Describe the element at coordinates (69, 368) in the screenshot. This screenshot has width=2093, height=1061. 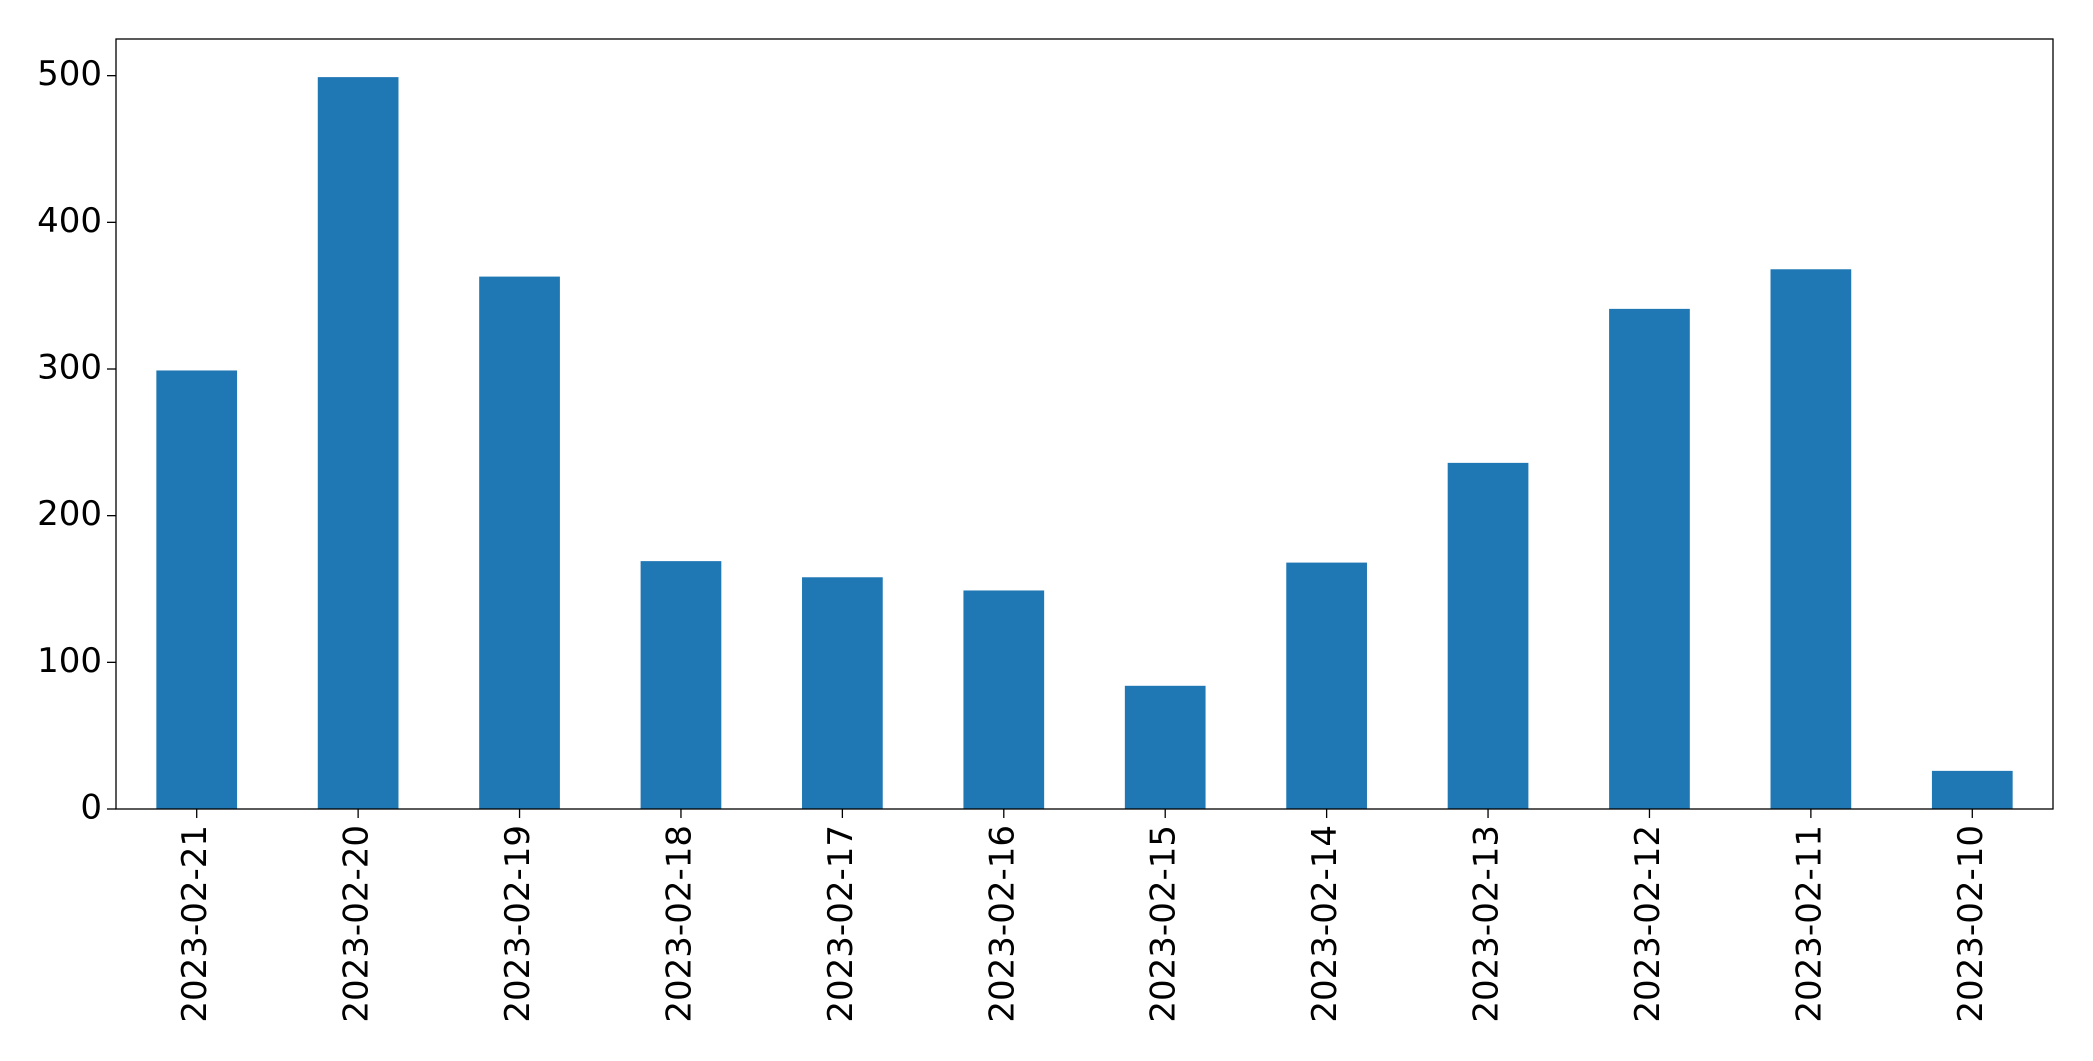
I see `y-tick-label: 300` at that location.